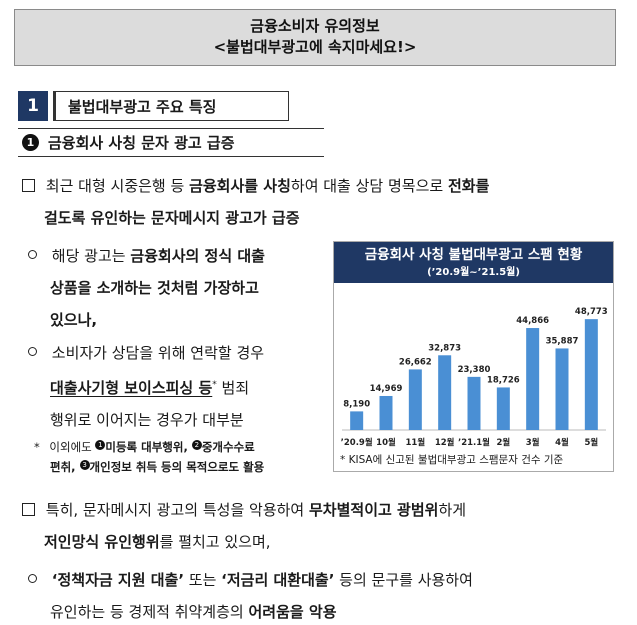 This screenshot has width=637, height=625. I want to click on text-bold: 개인정보 취득 등의 목적으로도 활용, so click(177, 467).